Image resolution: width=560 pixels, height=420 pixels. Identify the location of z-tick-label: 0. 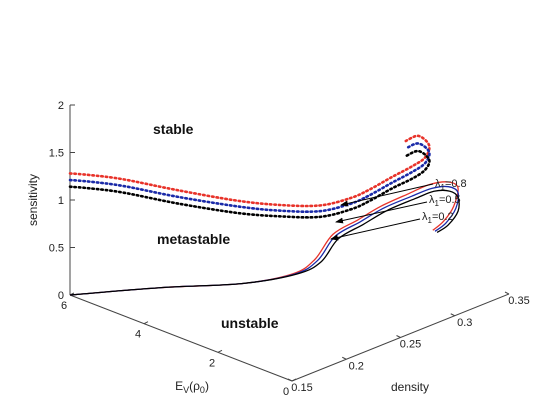
(61, 296).